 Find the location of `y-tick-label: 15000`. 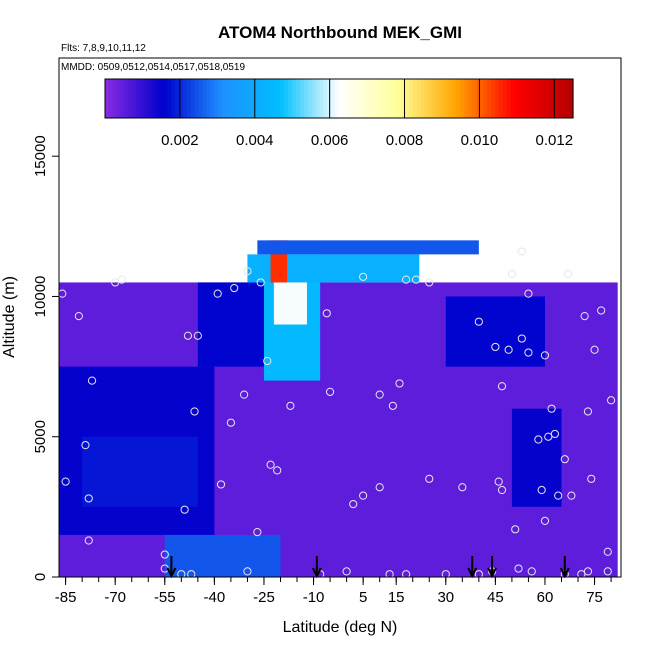

y-tick-label: 15000 is located at coordinates (40, 156).